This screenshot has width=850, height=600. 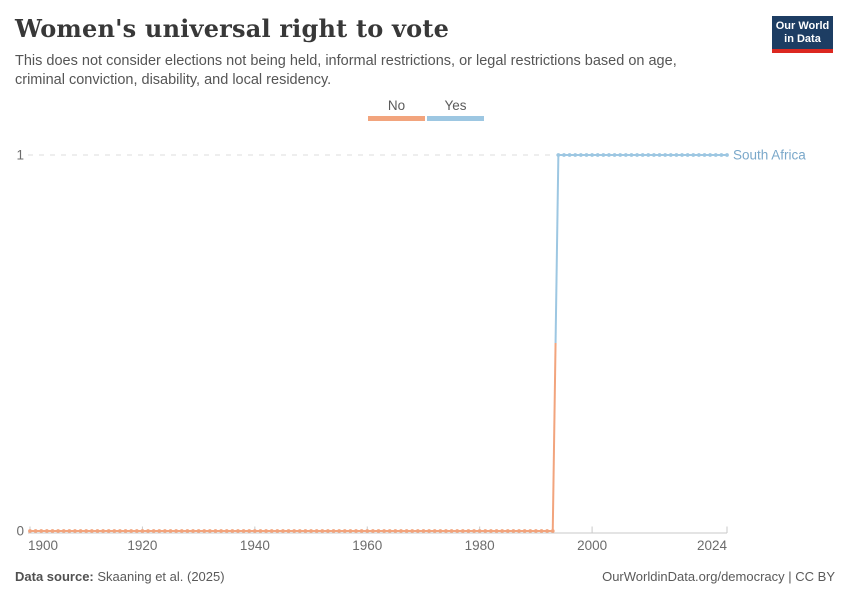 What do you see at coordinates (557, 249) in the screenshot?
I see `transition-upper` at bounding box center [557, 249].